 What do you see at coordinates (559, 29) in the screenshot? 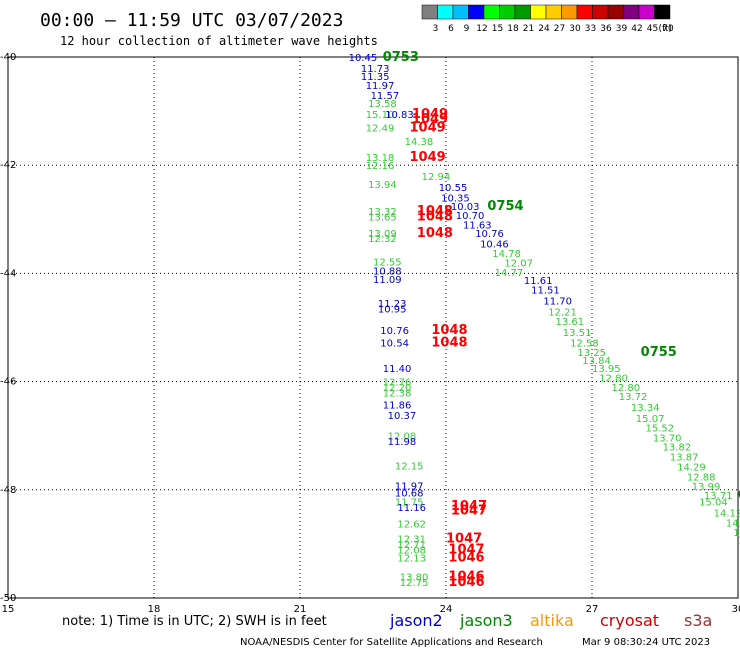
I see `scale-label: 27` at bounding box center [559, 29].